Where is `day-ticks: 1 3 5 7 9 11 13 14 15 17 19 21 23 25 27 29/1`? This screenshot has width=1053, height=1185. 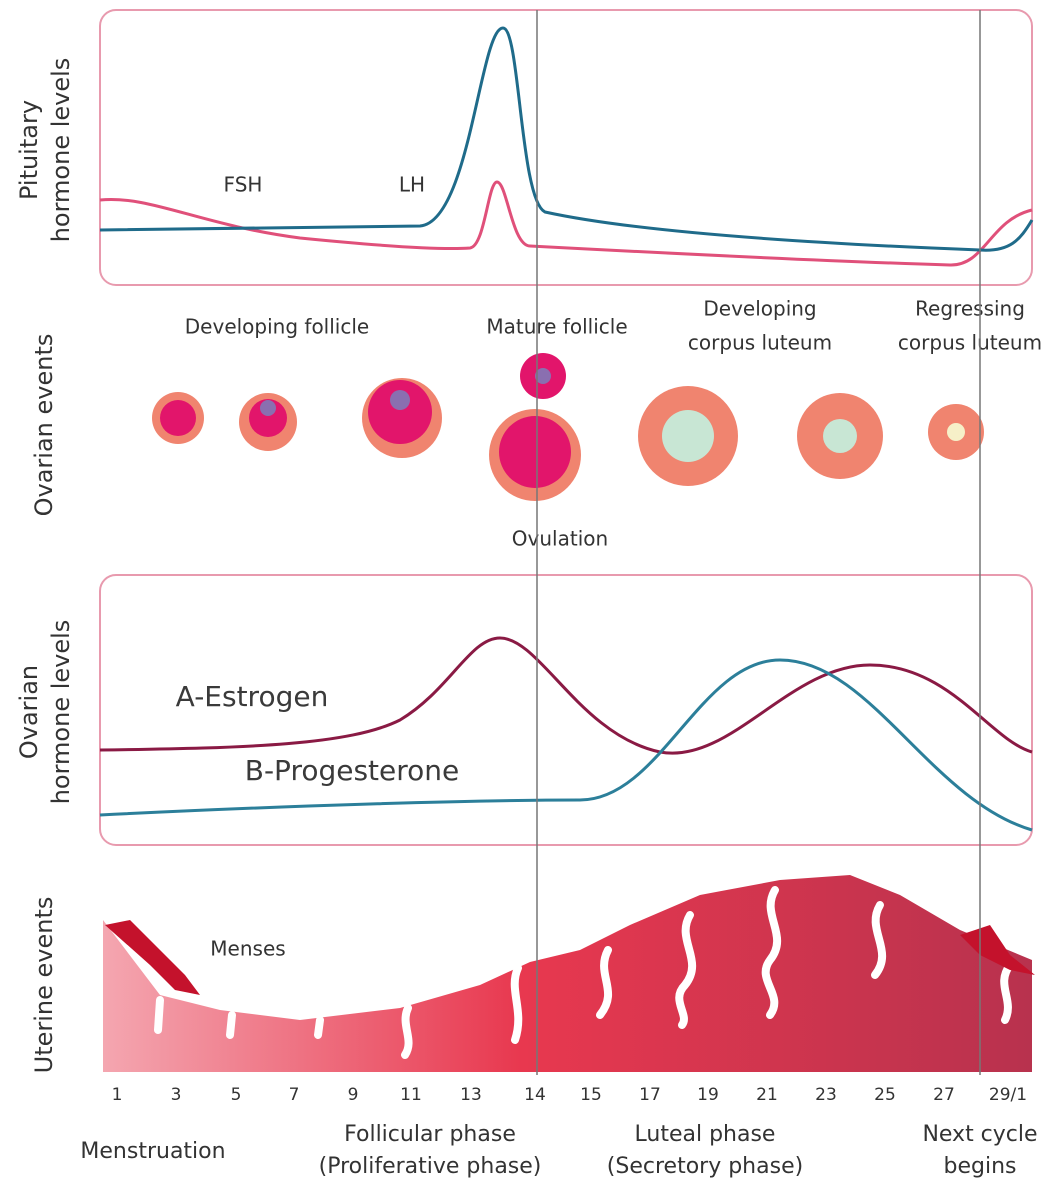 day-ticks: 1 3 5 7 9 11 13 14 15 17 19 21 23 25 27 29/1 is located at coordinates (570, 1095).